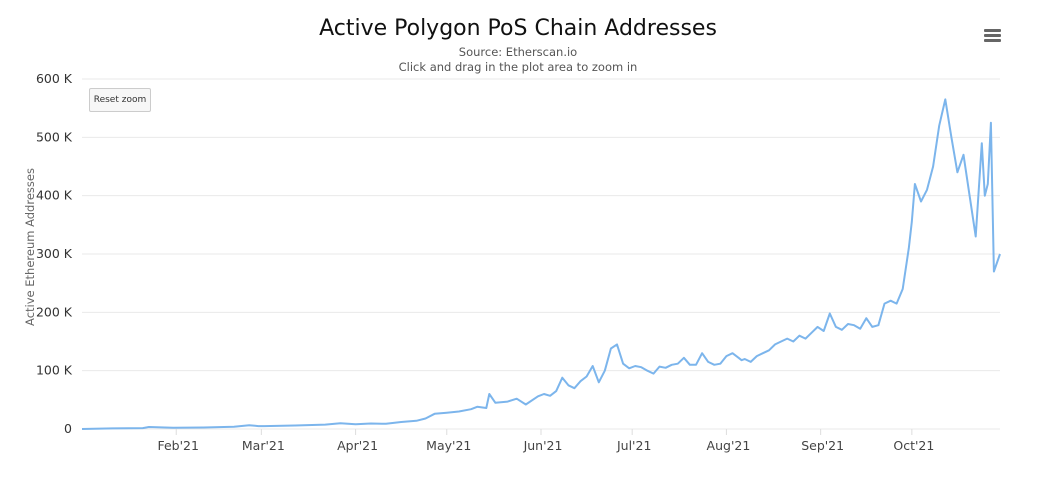  Describe the element at coordinates (120, 100) in the screenshot. I see `reset-zoom-button: Reset zoom` at that location.